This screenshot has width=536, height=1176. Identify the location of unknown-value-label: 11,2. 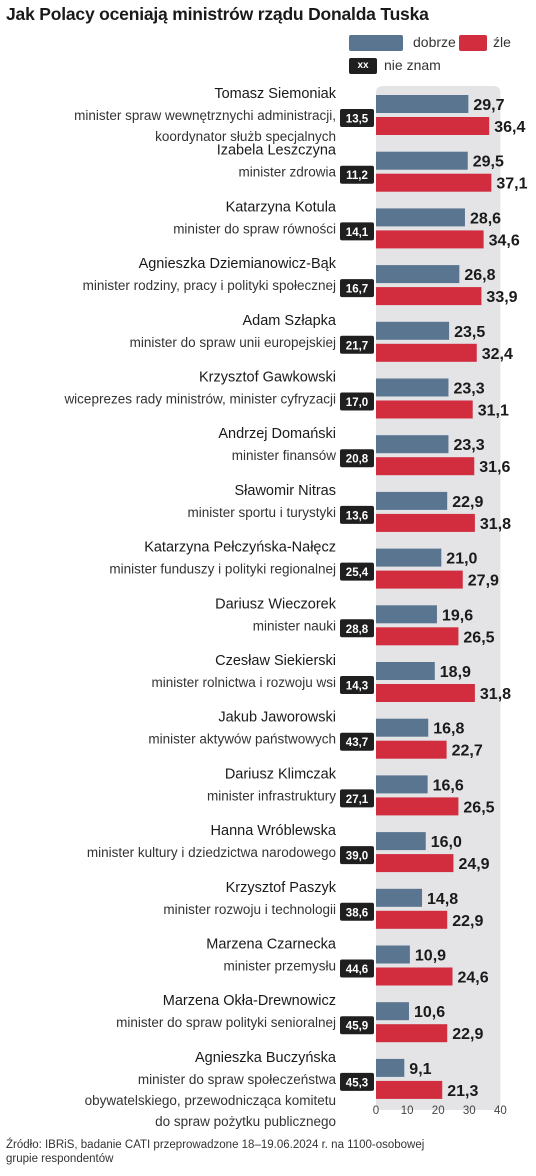
(357, 176).